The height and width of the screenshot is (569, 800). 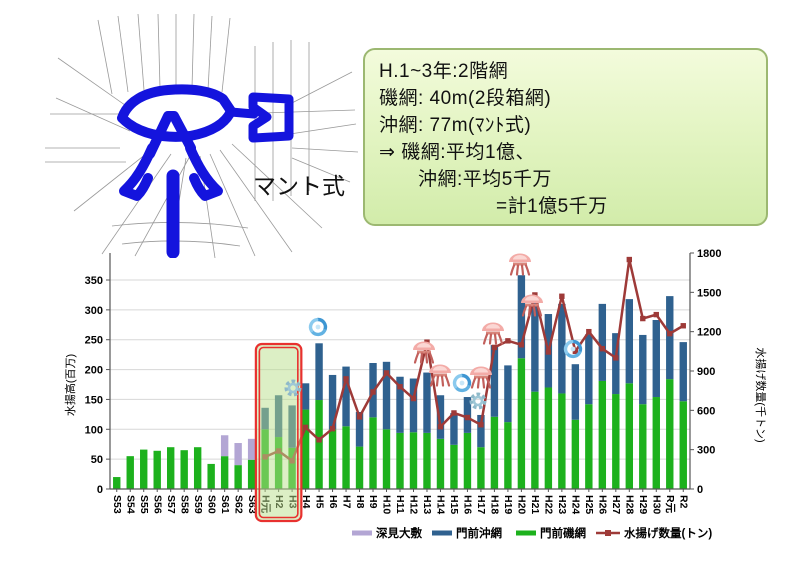 I want to click on x-axis-label: H17, so click(x=481, y=504).